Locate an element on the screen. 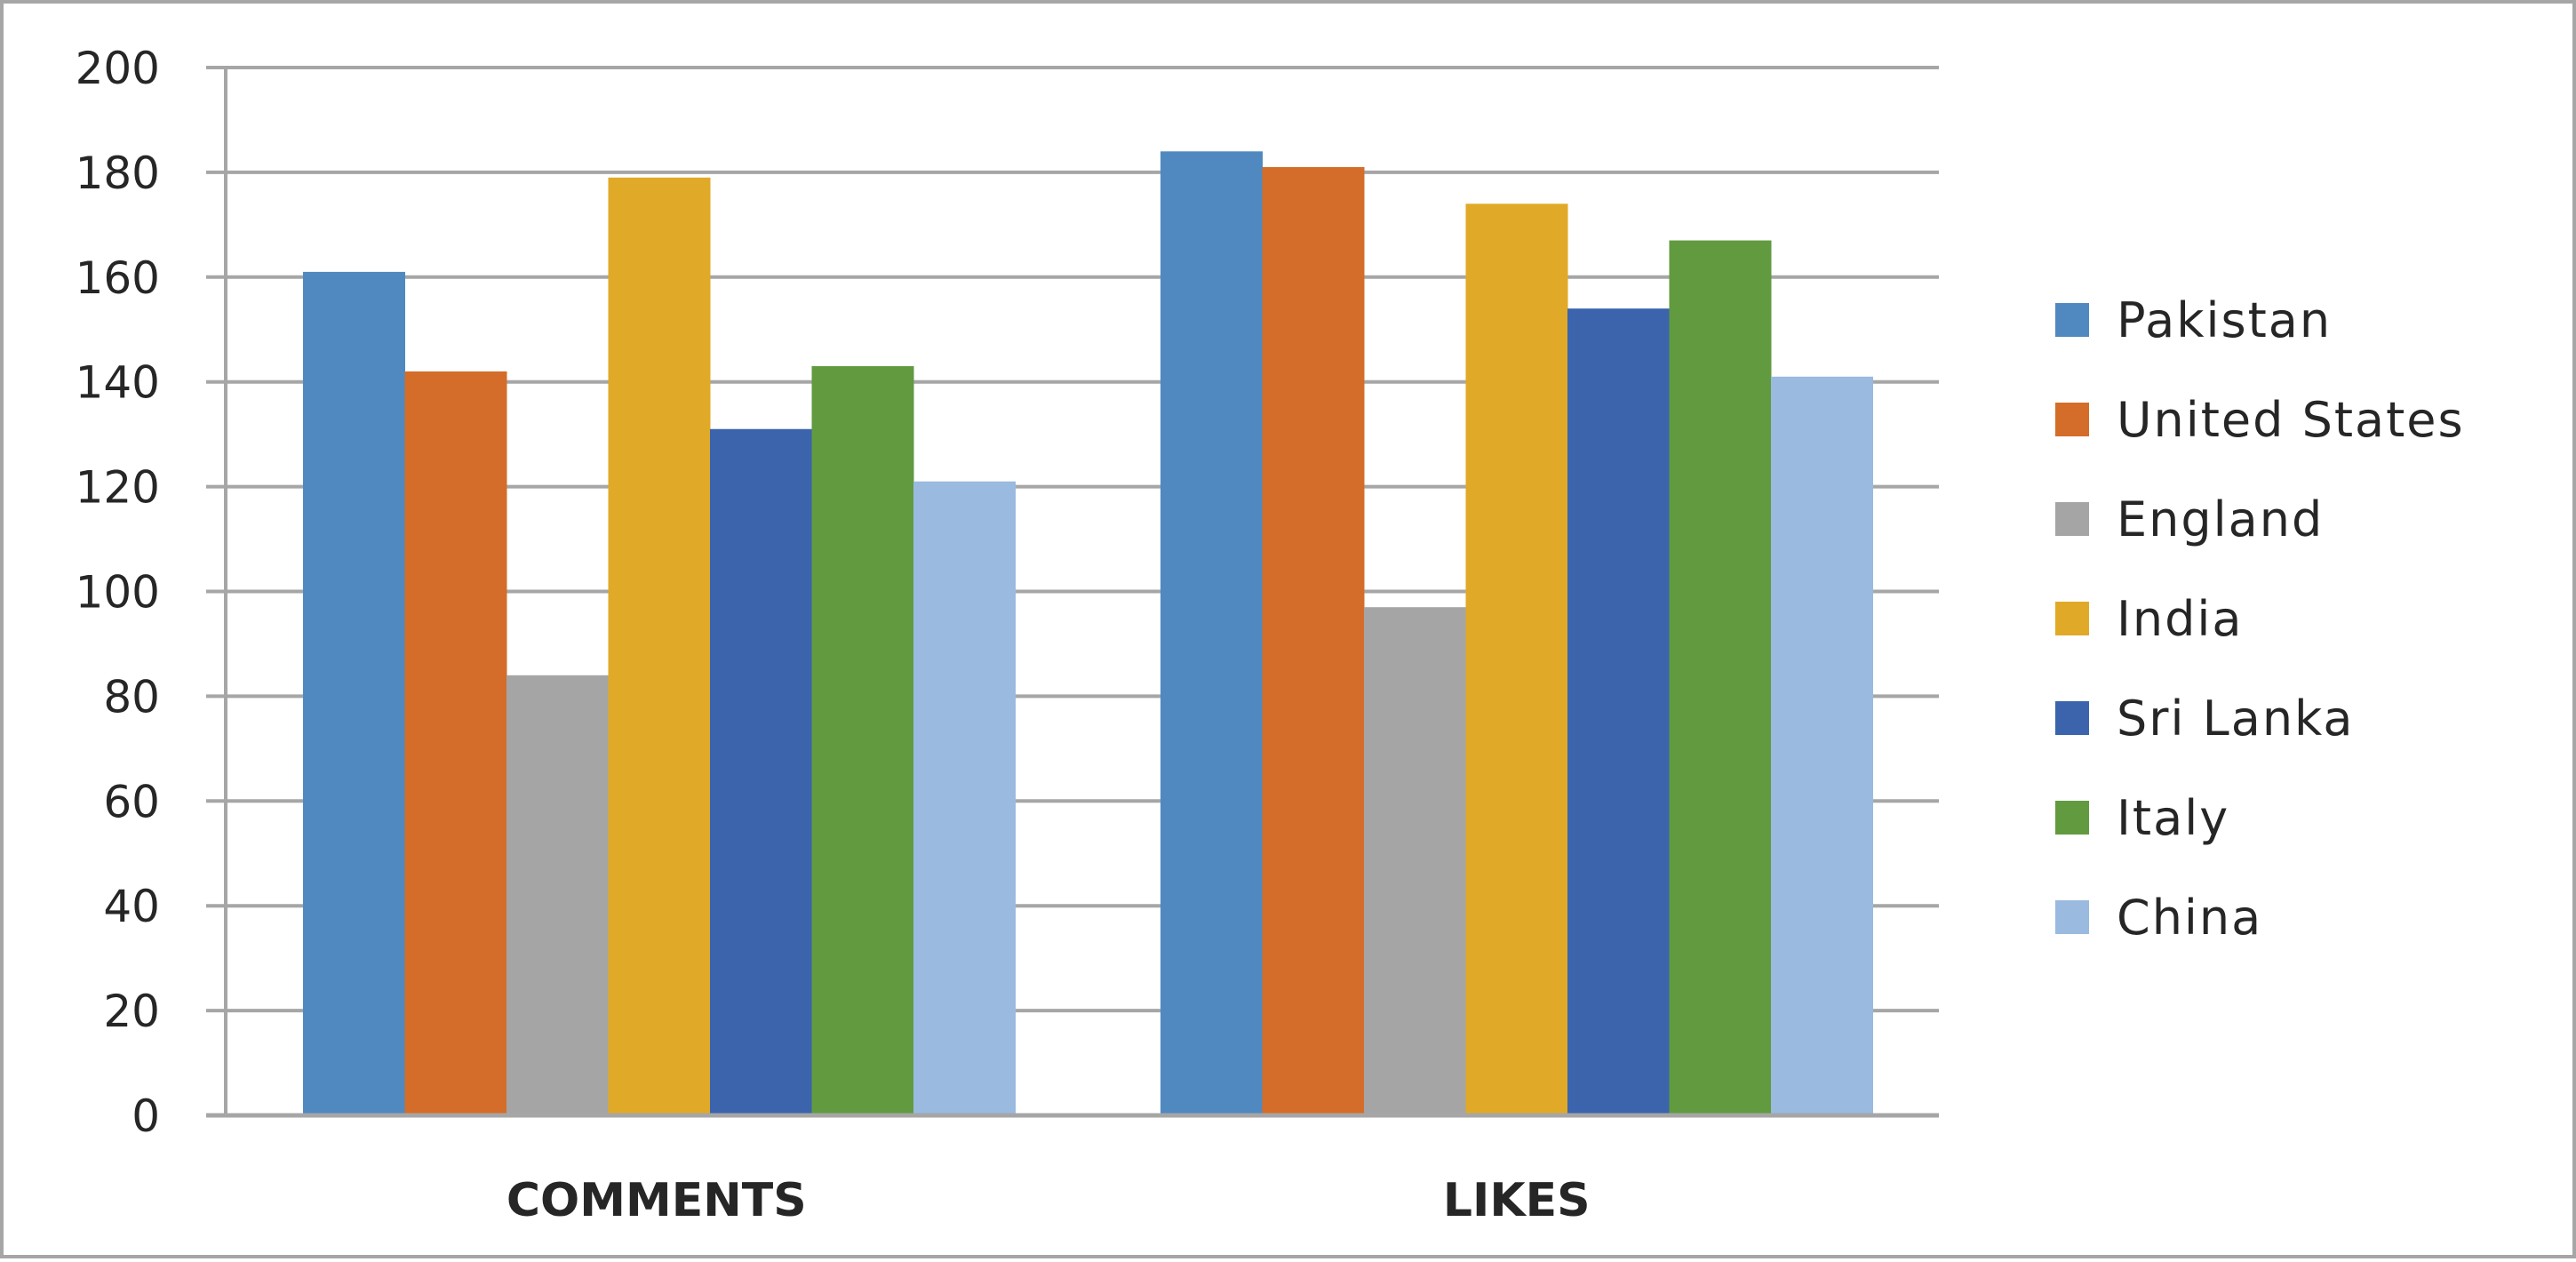 Image resolution: width=2576 pixels, height=1262 pixels. bar-comments-pakistan is located at coordinates (354, 693).